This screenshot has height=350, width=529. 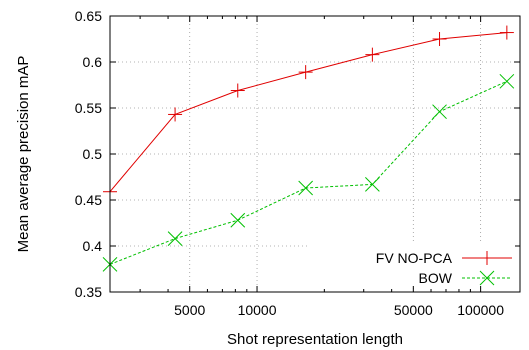 I want to click on y-tick-label: 0.45, so click(x=88, y=200).